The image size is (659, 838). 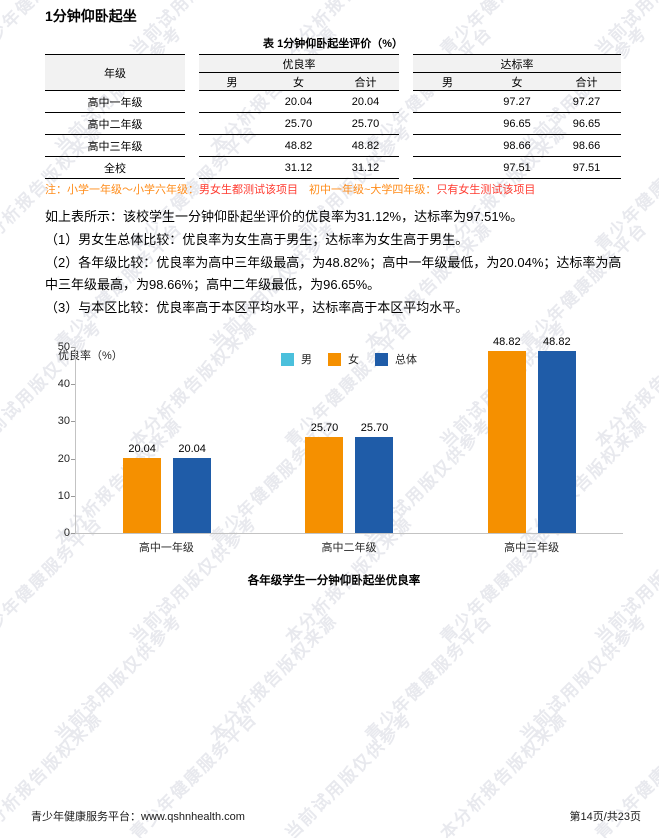 I want to click on table-cell: 高中三年级, so click(x=115, y=145).